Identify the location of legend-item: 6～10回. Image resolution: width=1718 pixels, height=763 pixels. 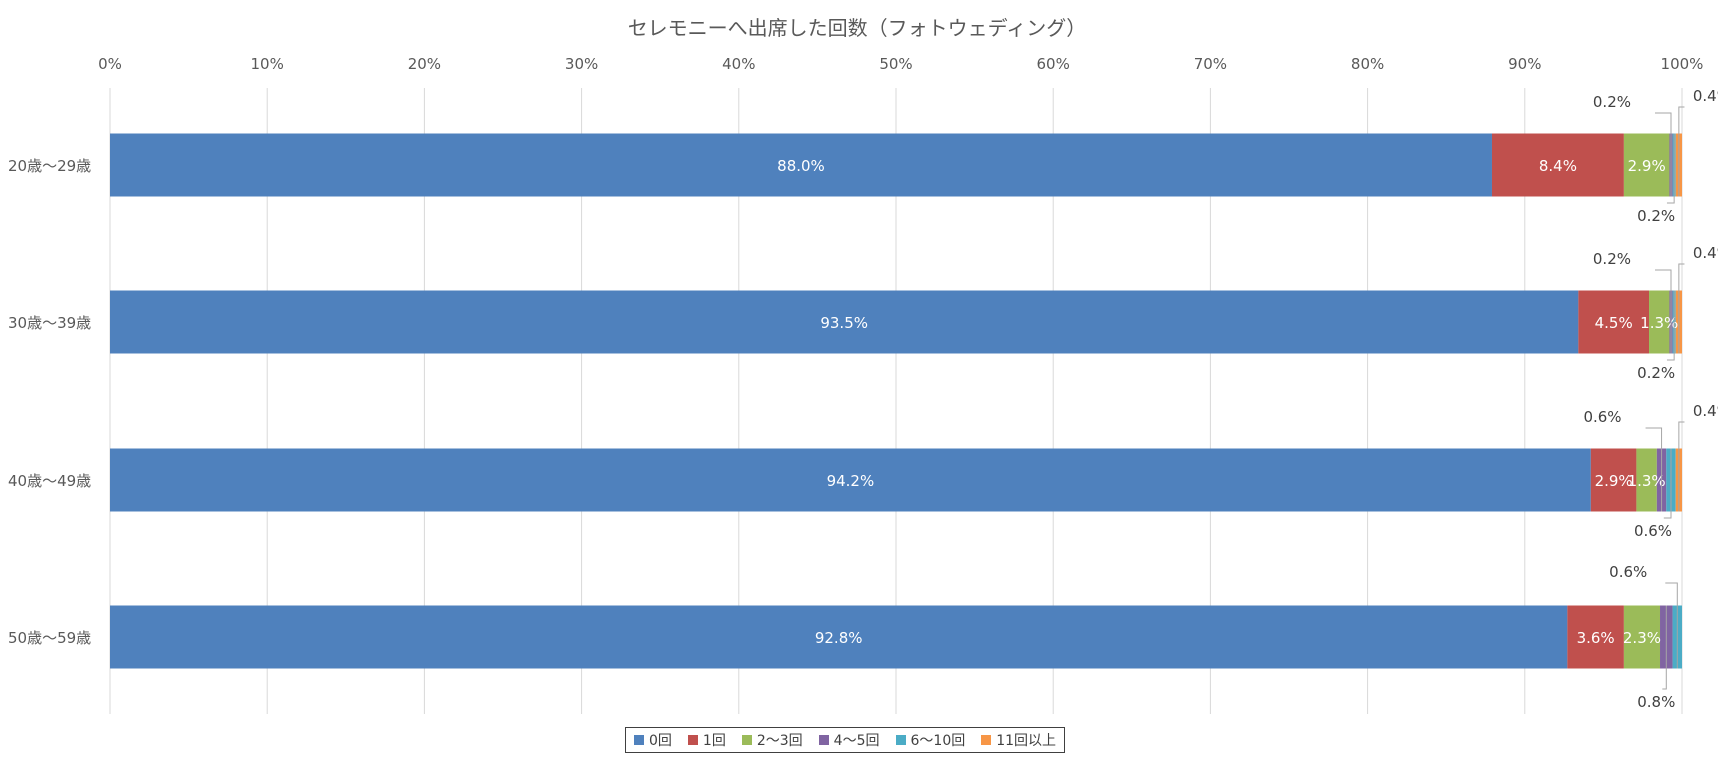
(930, 740).